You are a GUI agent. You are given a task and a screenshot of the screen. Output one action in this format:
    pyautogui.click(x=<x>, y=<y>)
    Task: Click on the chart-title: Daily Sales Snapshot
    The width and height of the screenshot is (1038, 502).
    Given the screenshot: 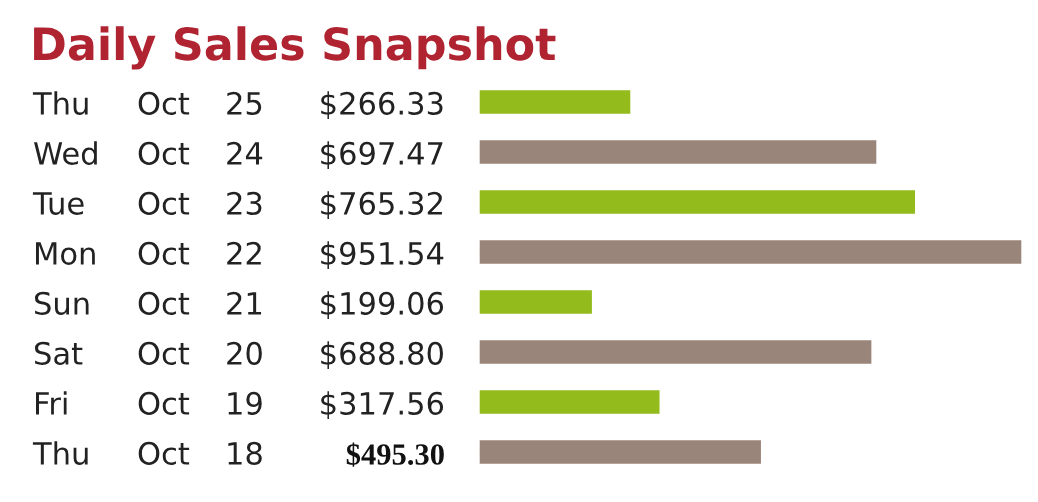 What is the action you would take?
    pyautogui.click(x=295, y=48)
    